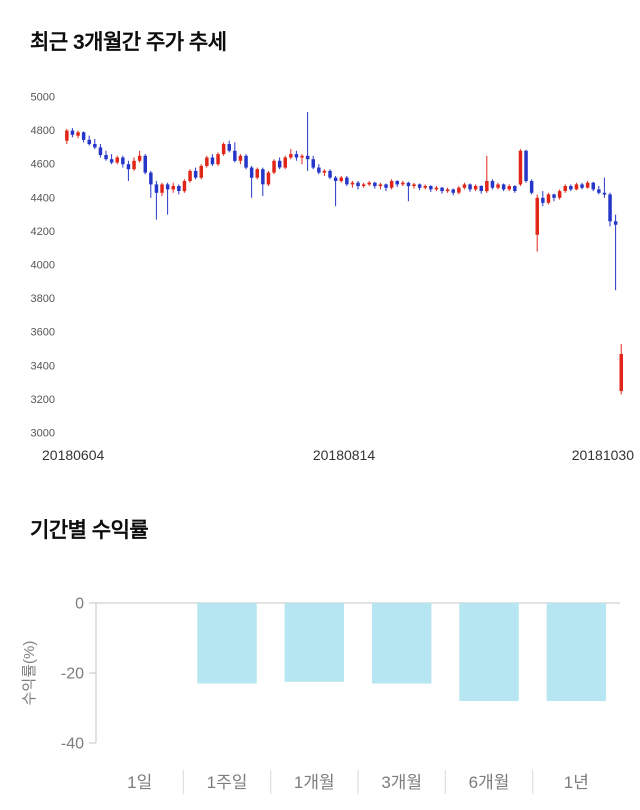  I want to click on svg-text: 20180604, so click(73, 455).